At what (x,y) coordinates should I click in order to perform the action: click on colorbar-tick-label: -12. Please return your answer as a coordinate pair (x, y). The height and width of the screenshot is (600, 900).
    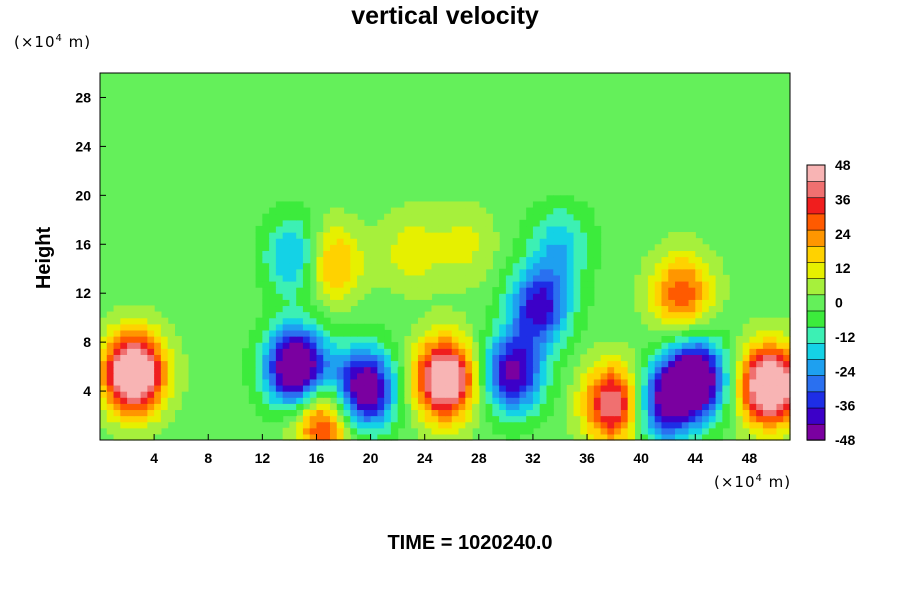
    Looking at the image, I should click on (845, 337).